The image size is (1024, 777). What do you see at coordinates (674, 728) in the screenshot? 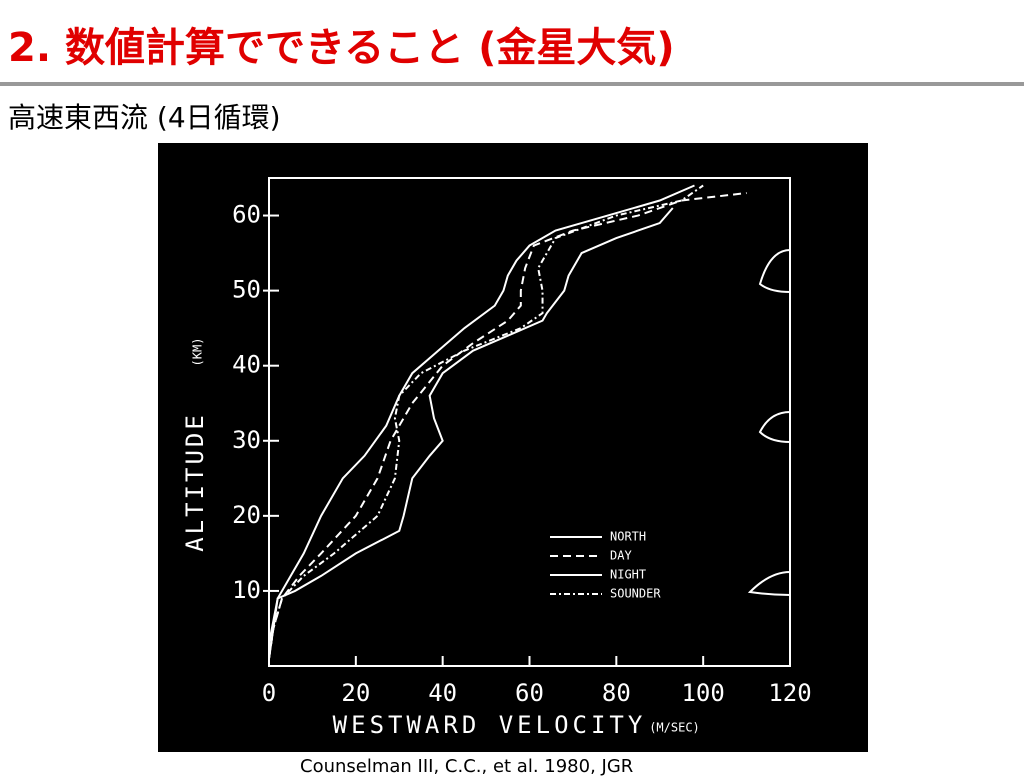
I see `x-axis-unit: (M/SEC)` at bounding box center [674, 728].